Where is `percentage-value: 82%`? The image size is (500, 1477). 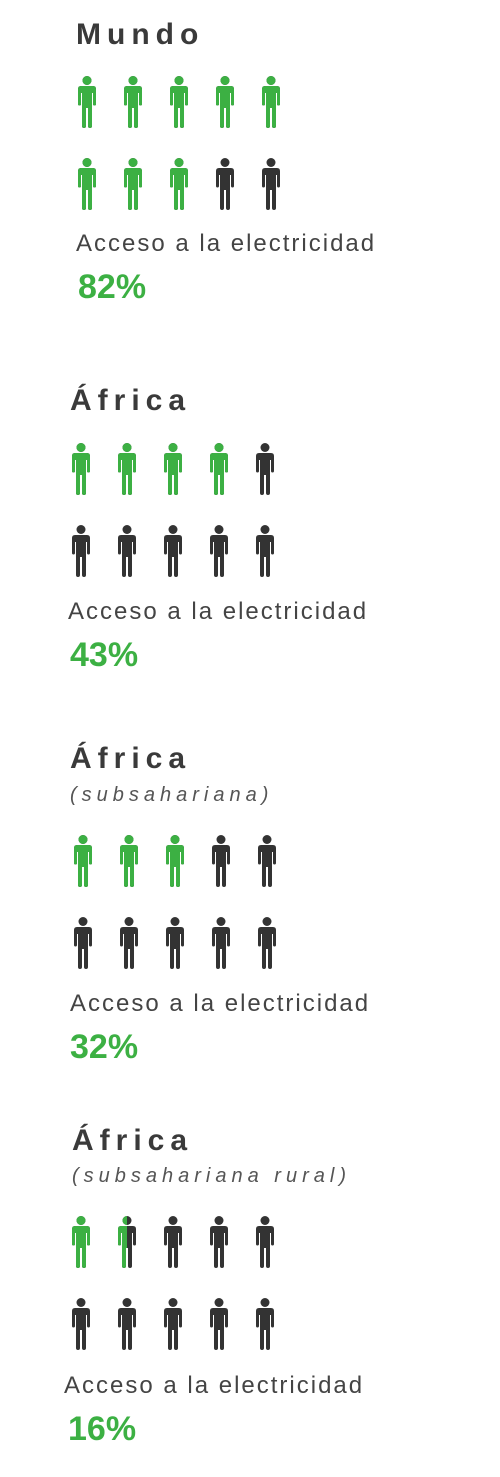
percentage-value: 82% is located at coordinates (112, 287).